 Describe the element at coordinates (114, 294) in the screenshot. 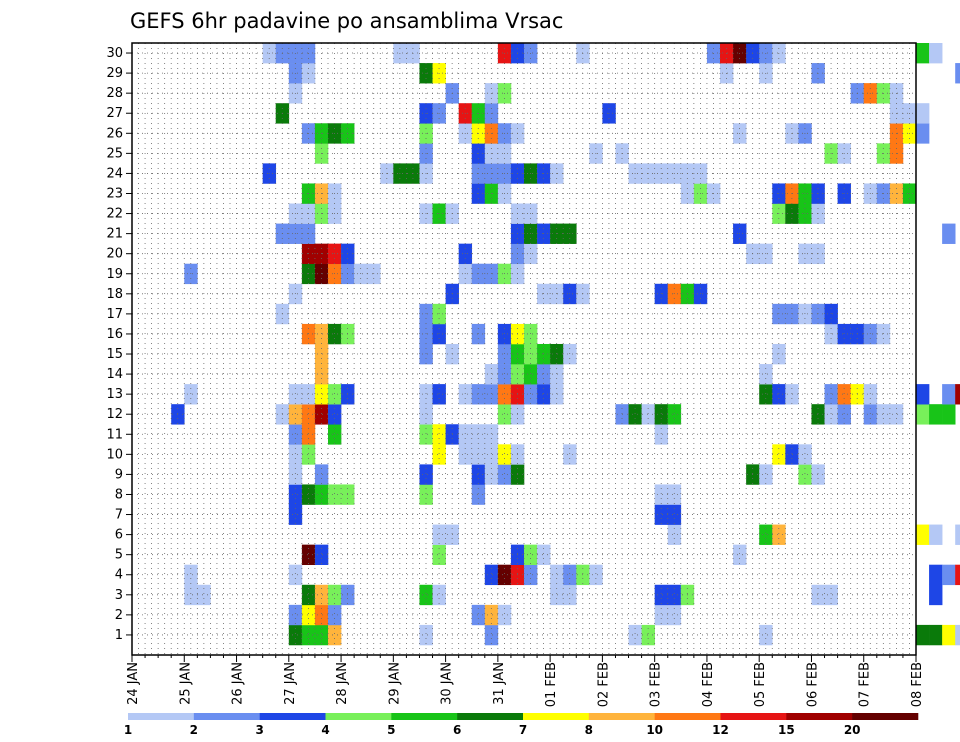

I see `y-tick-label: 18` at that location.